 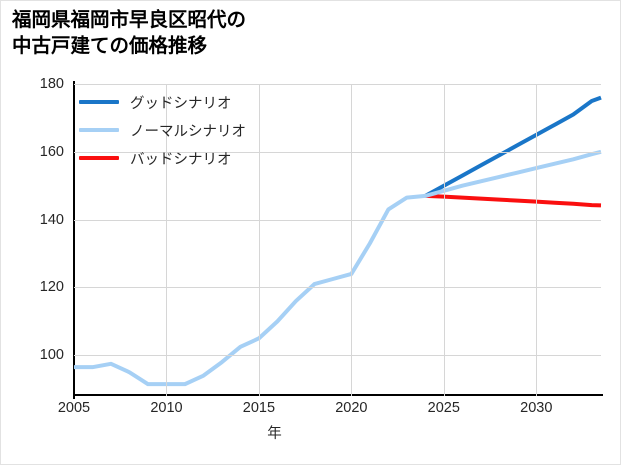 What do you see at coordinates (99, 130) in the screenshot?
I see `legend-swatch-normal-icon` at bounding box center [99, 130].